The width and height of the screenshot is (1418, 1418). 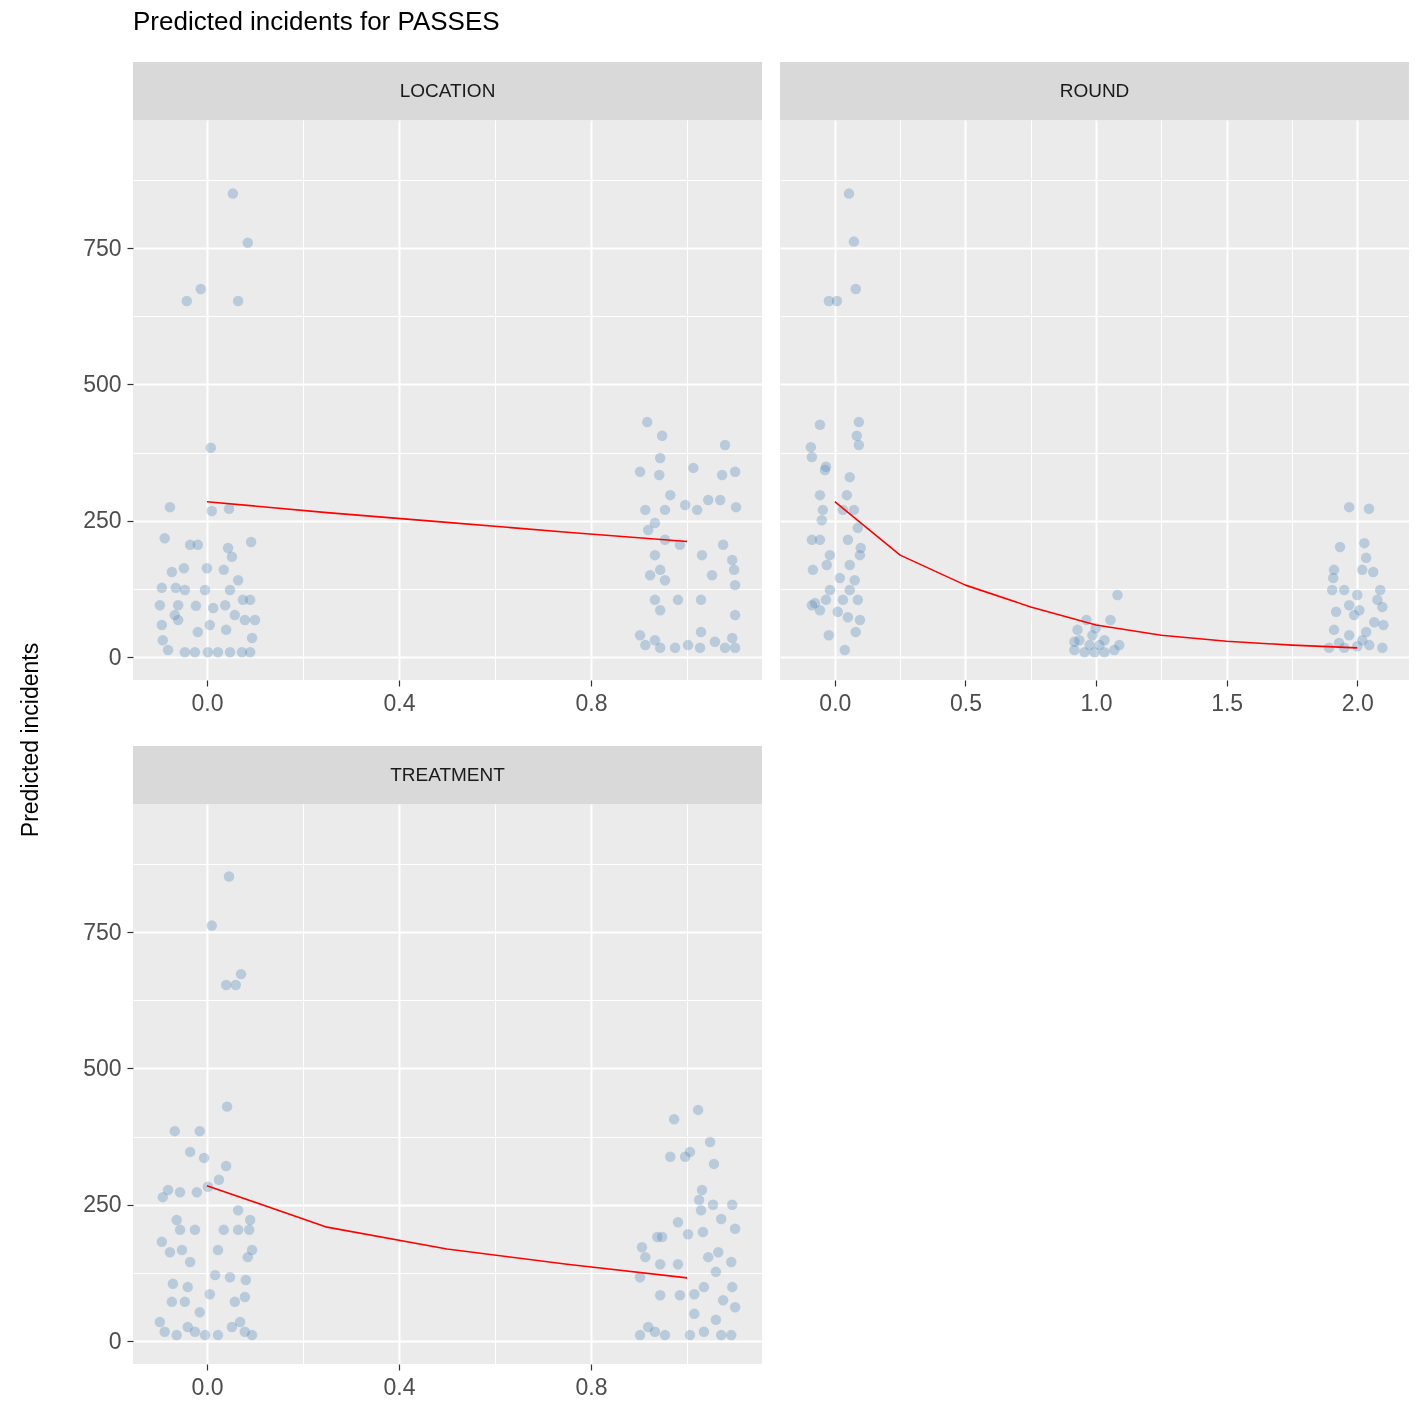 What do you see at coordinates (1357, 702) in the screenshot?
I see `x-tick-label: 2.0` at bounding box center [1357, 702].